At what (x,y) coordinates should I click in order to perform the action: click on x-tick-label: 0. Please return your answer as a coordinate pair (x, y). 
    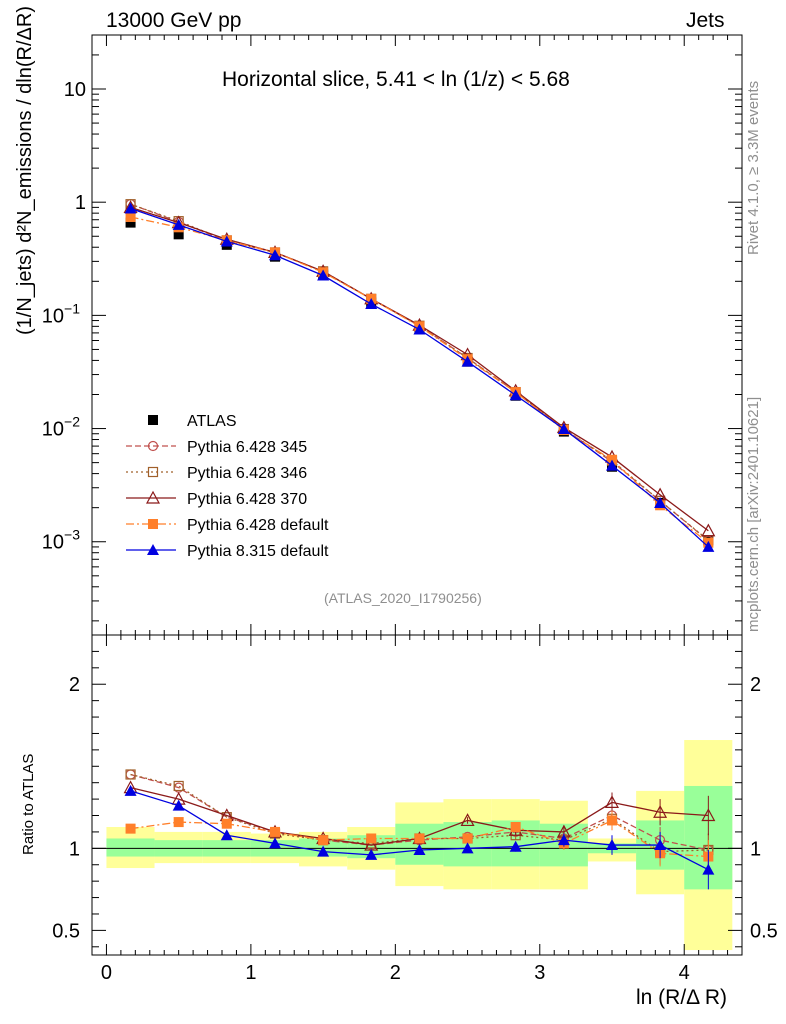
    Looking at the image, I should click on (106, 973).